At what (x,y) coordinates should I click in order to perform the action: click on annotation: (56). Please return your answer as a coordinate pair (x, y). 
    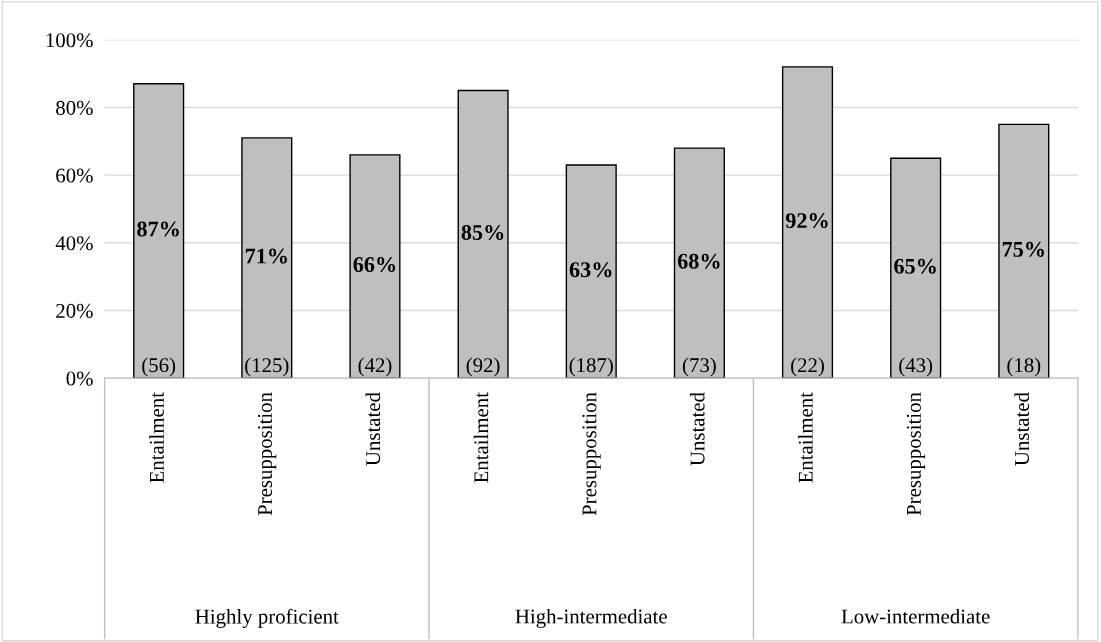
    Looking at the image, I should click on (159, 367).